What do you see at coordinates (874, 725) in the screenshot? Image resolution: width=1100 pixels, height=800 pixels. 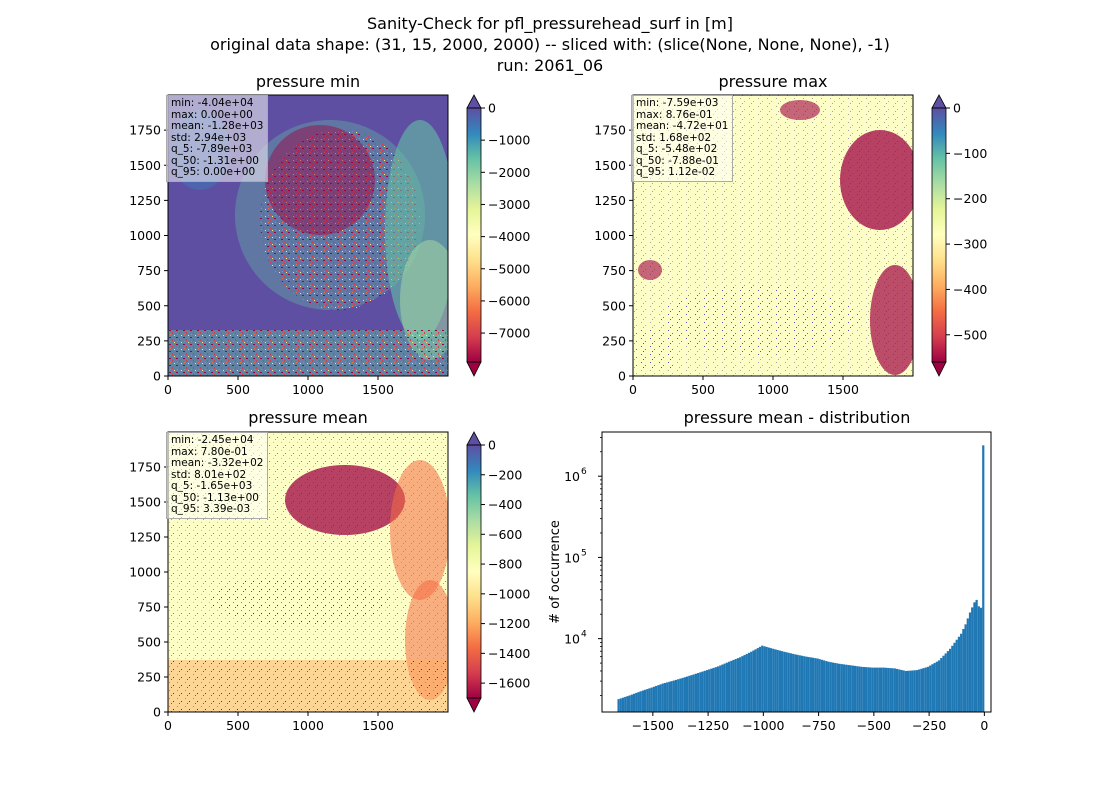 I see `x-tick-label: −500` at bounding box center [874, 725].